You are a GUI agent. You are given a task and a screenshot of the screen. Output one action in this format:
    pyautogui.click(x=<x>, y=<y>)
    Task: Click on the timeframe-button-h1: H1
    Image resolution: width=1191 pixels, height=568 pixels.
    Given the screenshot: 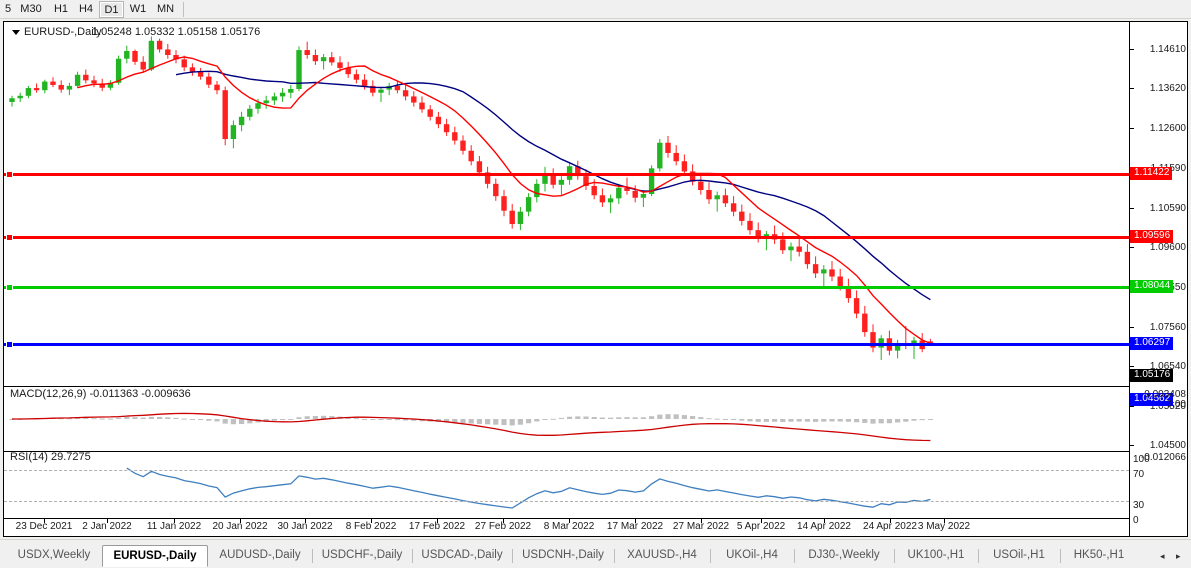 What is the action you would take?
    pyautogui.click(x=61, y=9)
    